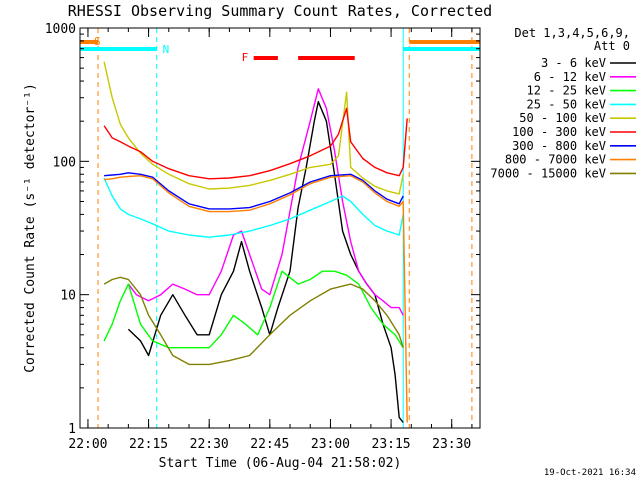 The image size is (640, 480). I want to click on x-tick-label: 23:15, so click(391, 444).